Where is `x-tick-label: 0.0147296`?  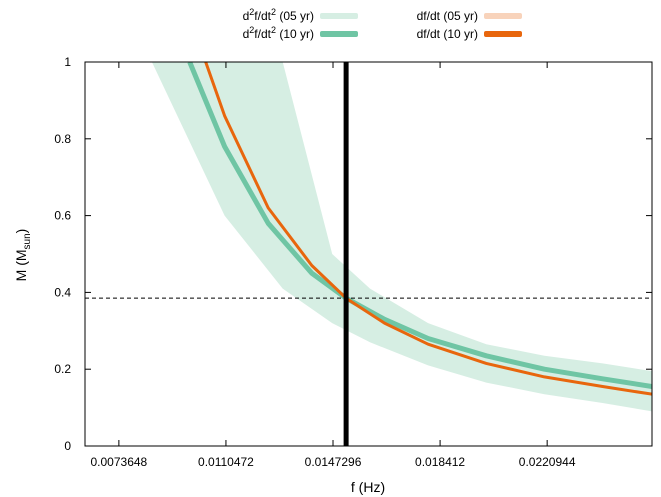
x-tick-label: 0.0147296 is located at coordinates (333, 462).